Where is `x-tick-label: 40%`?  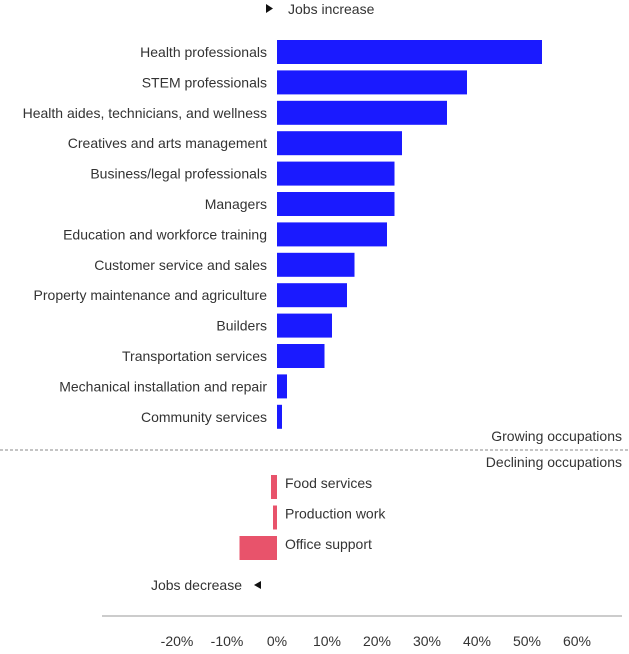
x-tick-label: 40% is located at coordinates (477, 641).